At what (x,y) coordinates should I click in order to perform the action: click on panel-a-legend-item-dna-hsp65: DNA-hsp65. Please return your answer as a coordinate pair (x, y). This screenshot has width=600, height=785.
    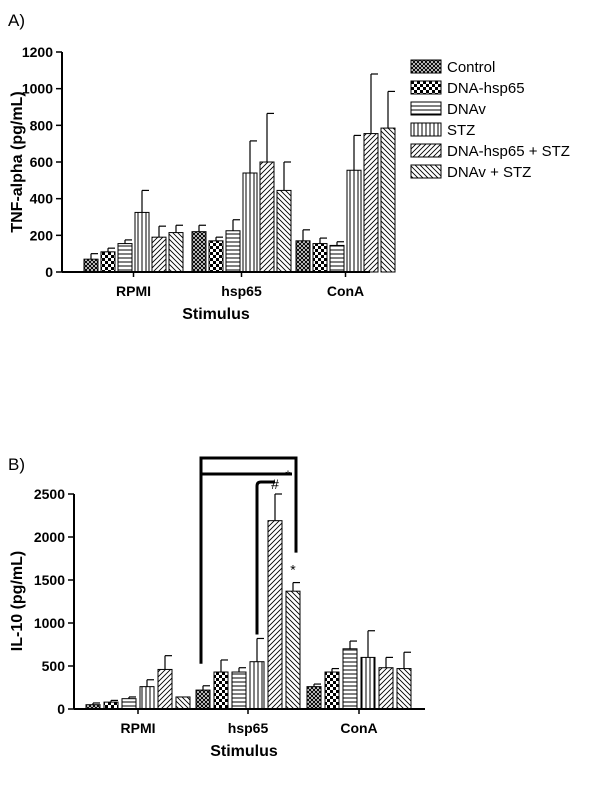
    Looking at the image, I should click on (467, 88).